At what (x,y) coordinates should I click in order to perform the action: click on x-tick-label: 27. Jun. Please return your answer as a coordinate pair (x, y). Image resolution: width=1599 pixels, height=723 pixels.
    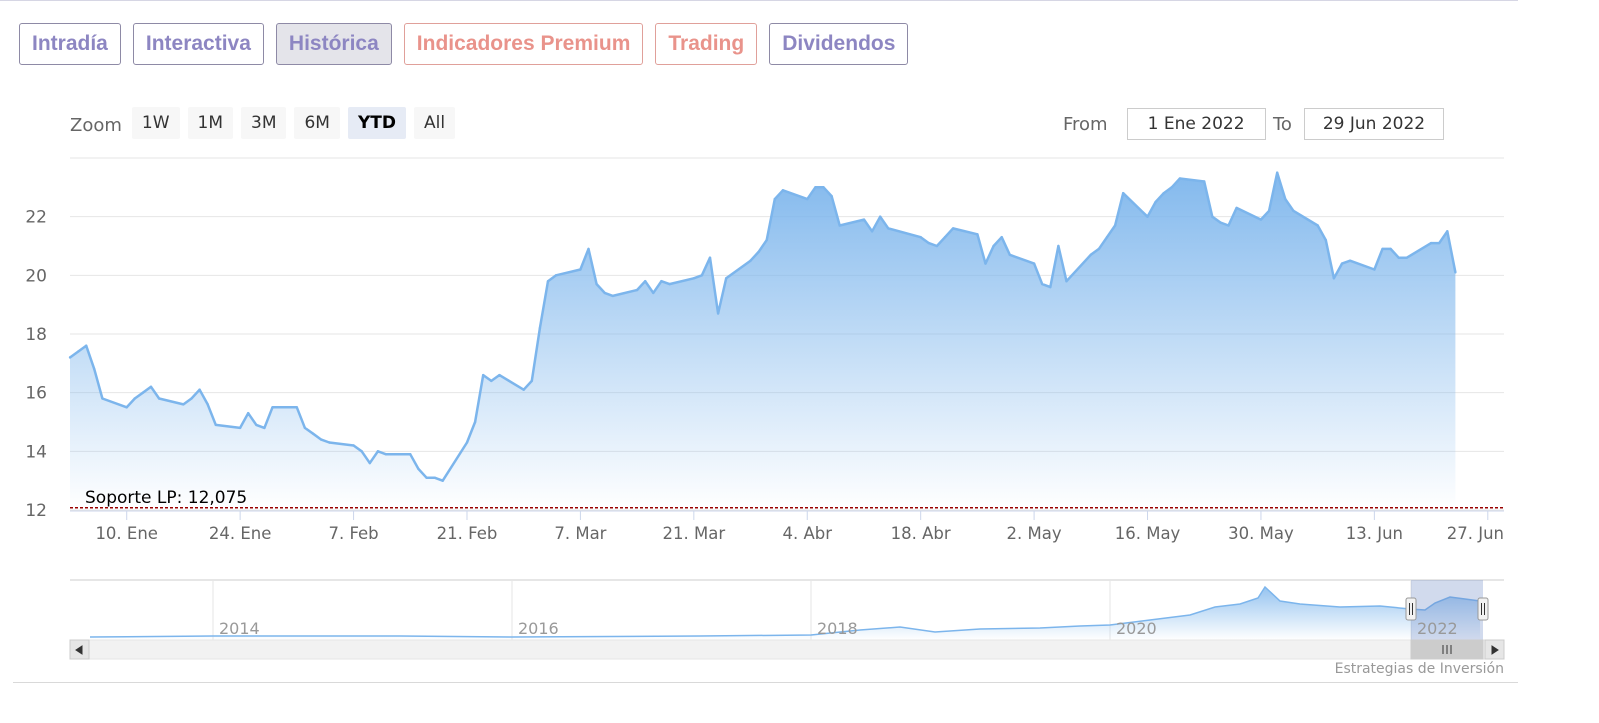
    Looking at the image, I should click on (1475, 533).